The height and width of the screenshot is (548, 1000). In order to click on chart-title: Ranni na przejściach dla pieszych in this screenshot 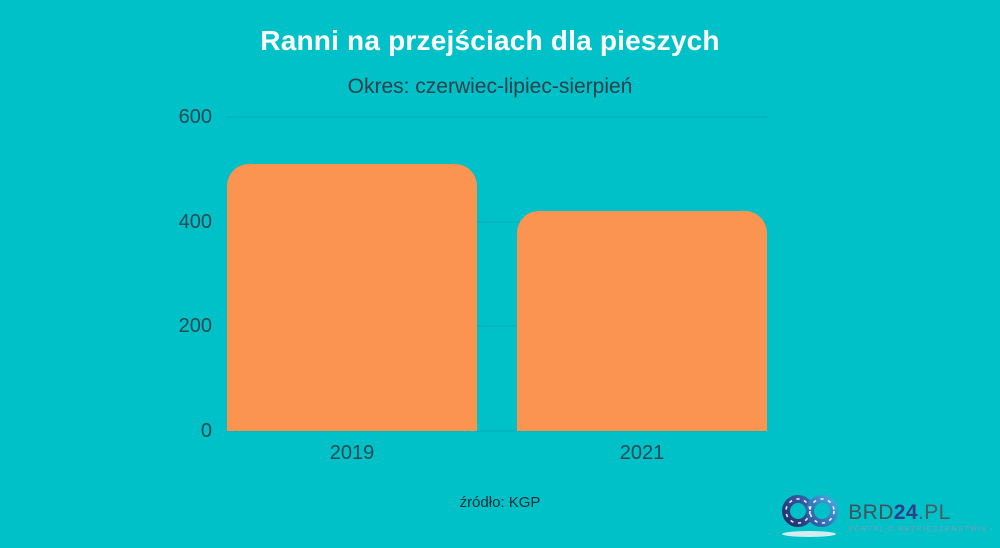, I will do `click(490, 40)`.